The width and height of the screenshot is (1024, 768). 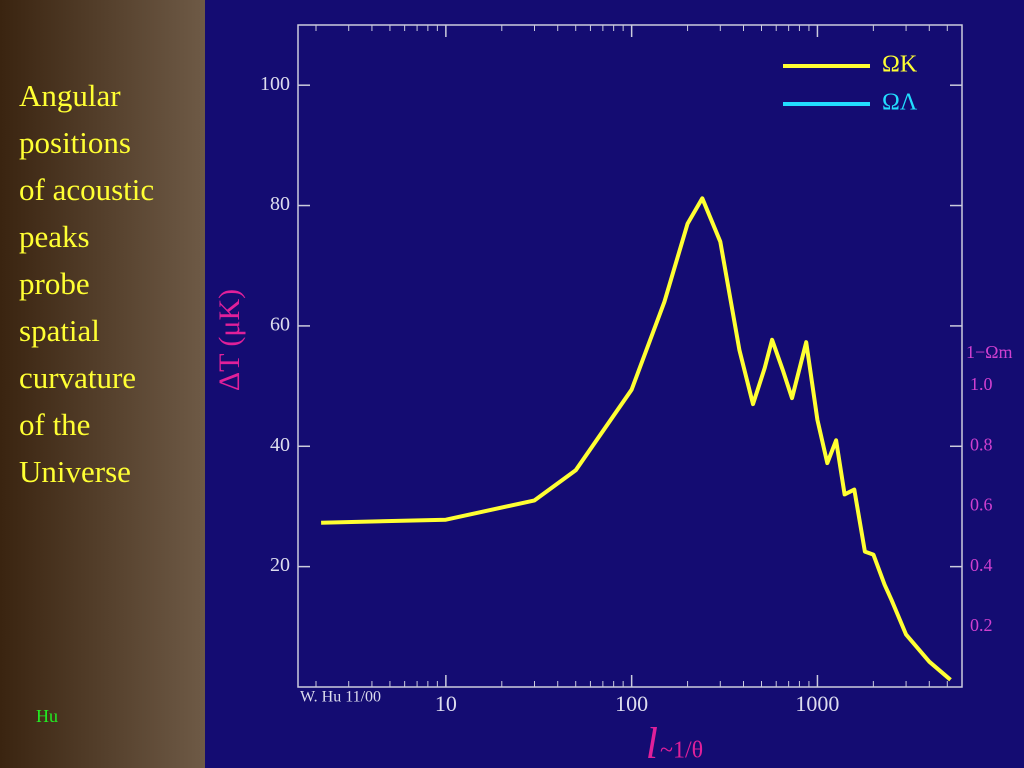 What do you see at coordinates (681, 751) in the screenshot?
I see `x-axis-label: ~1/θ` at bounding box center [681, 751].